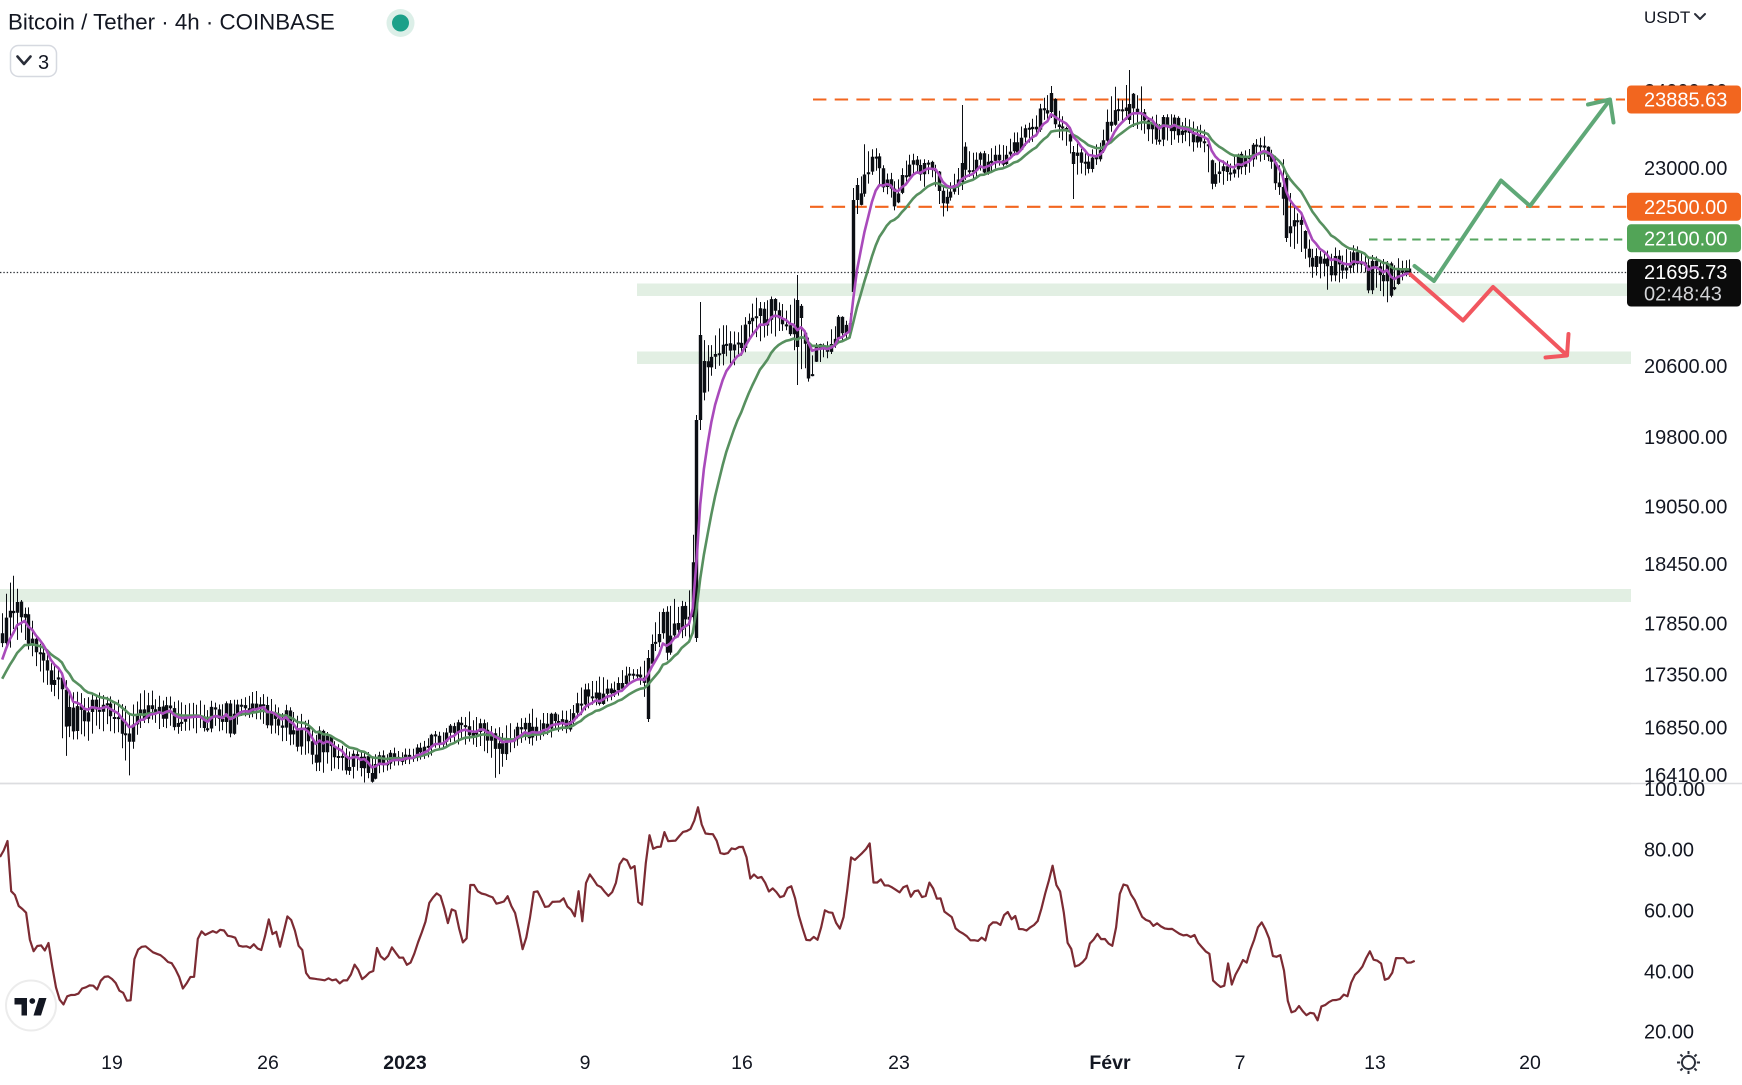 The height and width of the screenshot is (1085, 1742). Describe the element at coordinates (405, 1063) in the screenshot. I see `svg-text: 2023` at that location.